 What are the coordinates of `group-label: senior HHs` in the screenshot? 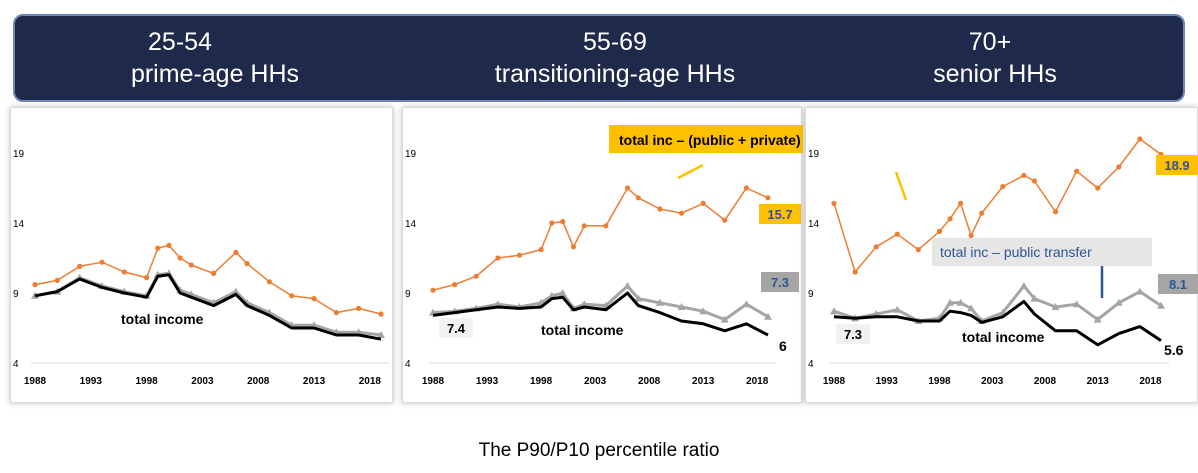 It's located at (995, 74).